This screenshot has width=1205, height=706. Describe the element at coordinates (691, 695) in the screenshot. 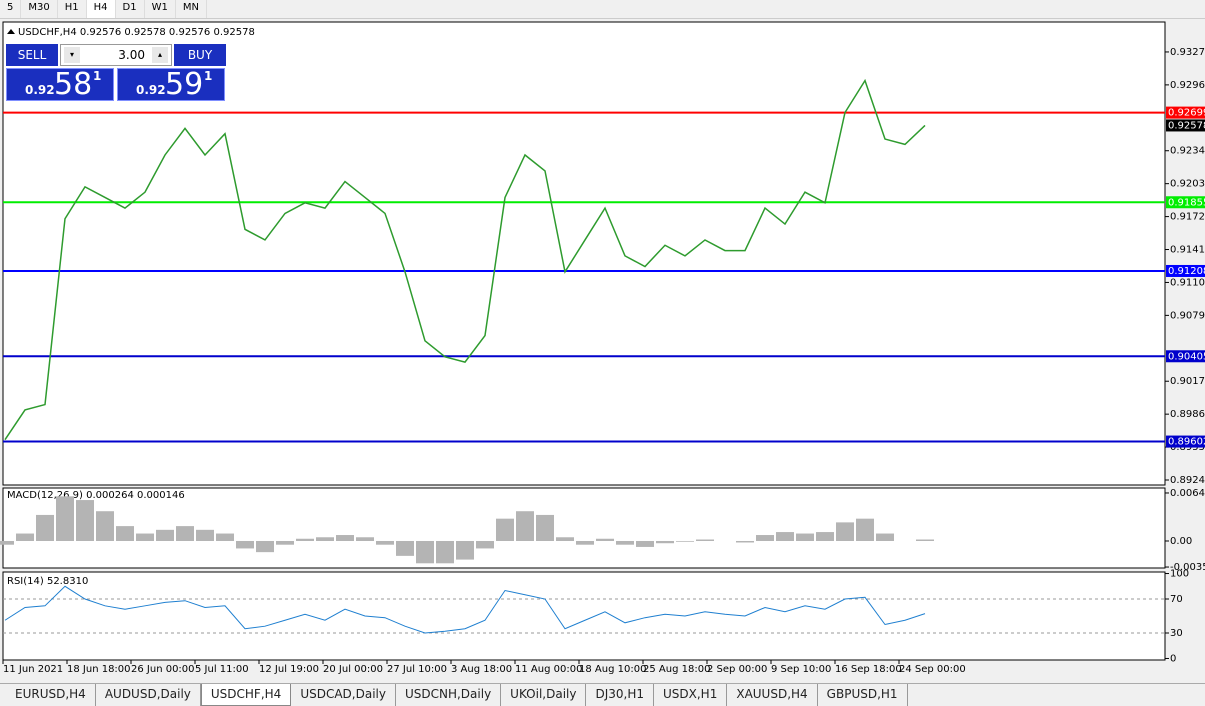

I see `chart-tab: USDX,H1` at that location.